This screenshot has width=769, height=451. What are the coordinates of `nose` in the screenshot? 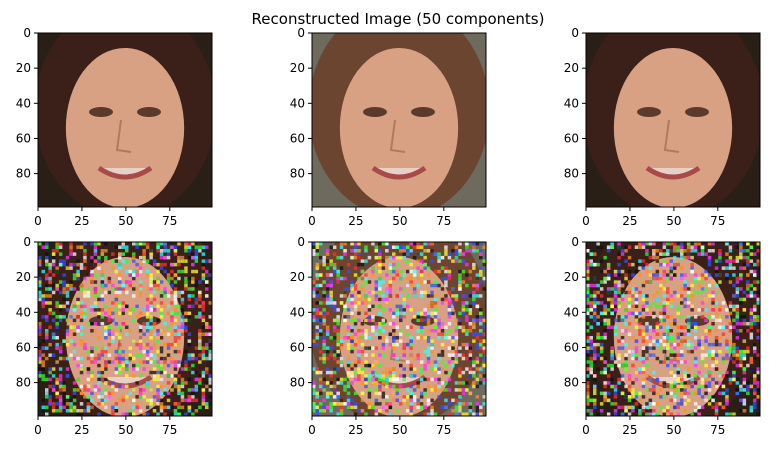 It's located at (123, 136).